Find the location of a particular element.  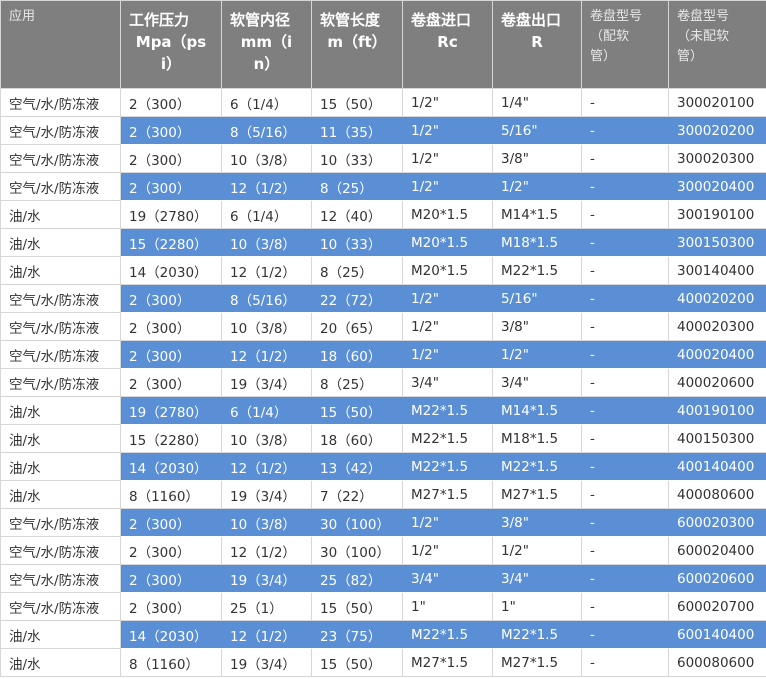

header-line: （未配软 is located at coordinates (703, 36).